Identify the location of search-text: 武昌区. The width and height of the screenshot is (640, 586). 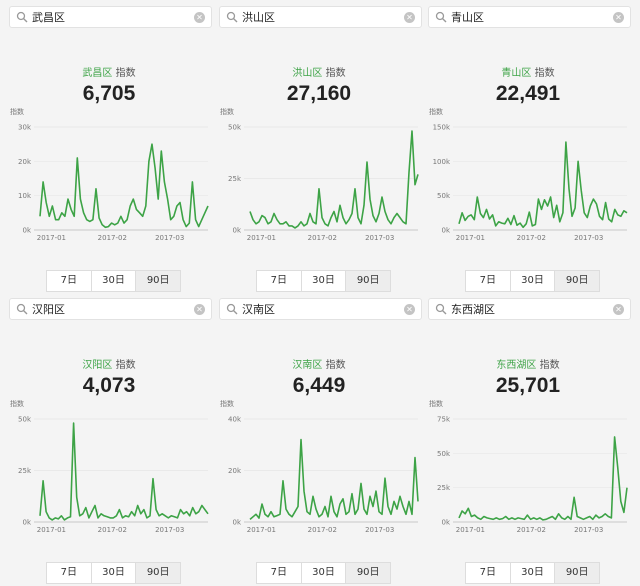
(48, 17).